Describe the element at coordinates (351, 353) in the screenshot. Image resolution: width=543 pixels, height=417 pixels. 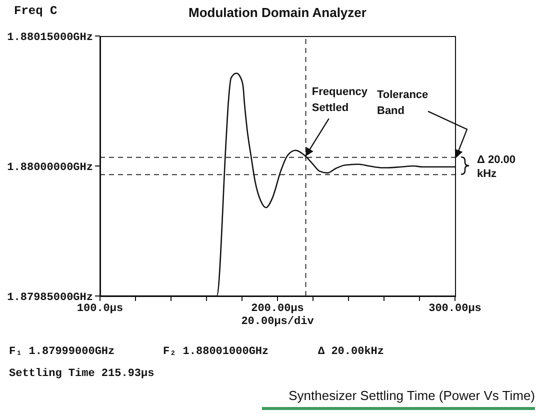
I see `text: Δ 20.00kHz` at that location.